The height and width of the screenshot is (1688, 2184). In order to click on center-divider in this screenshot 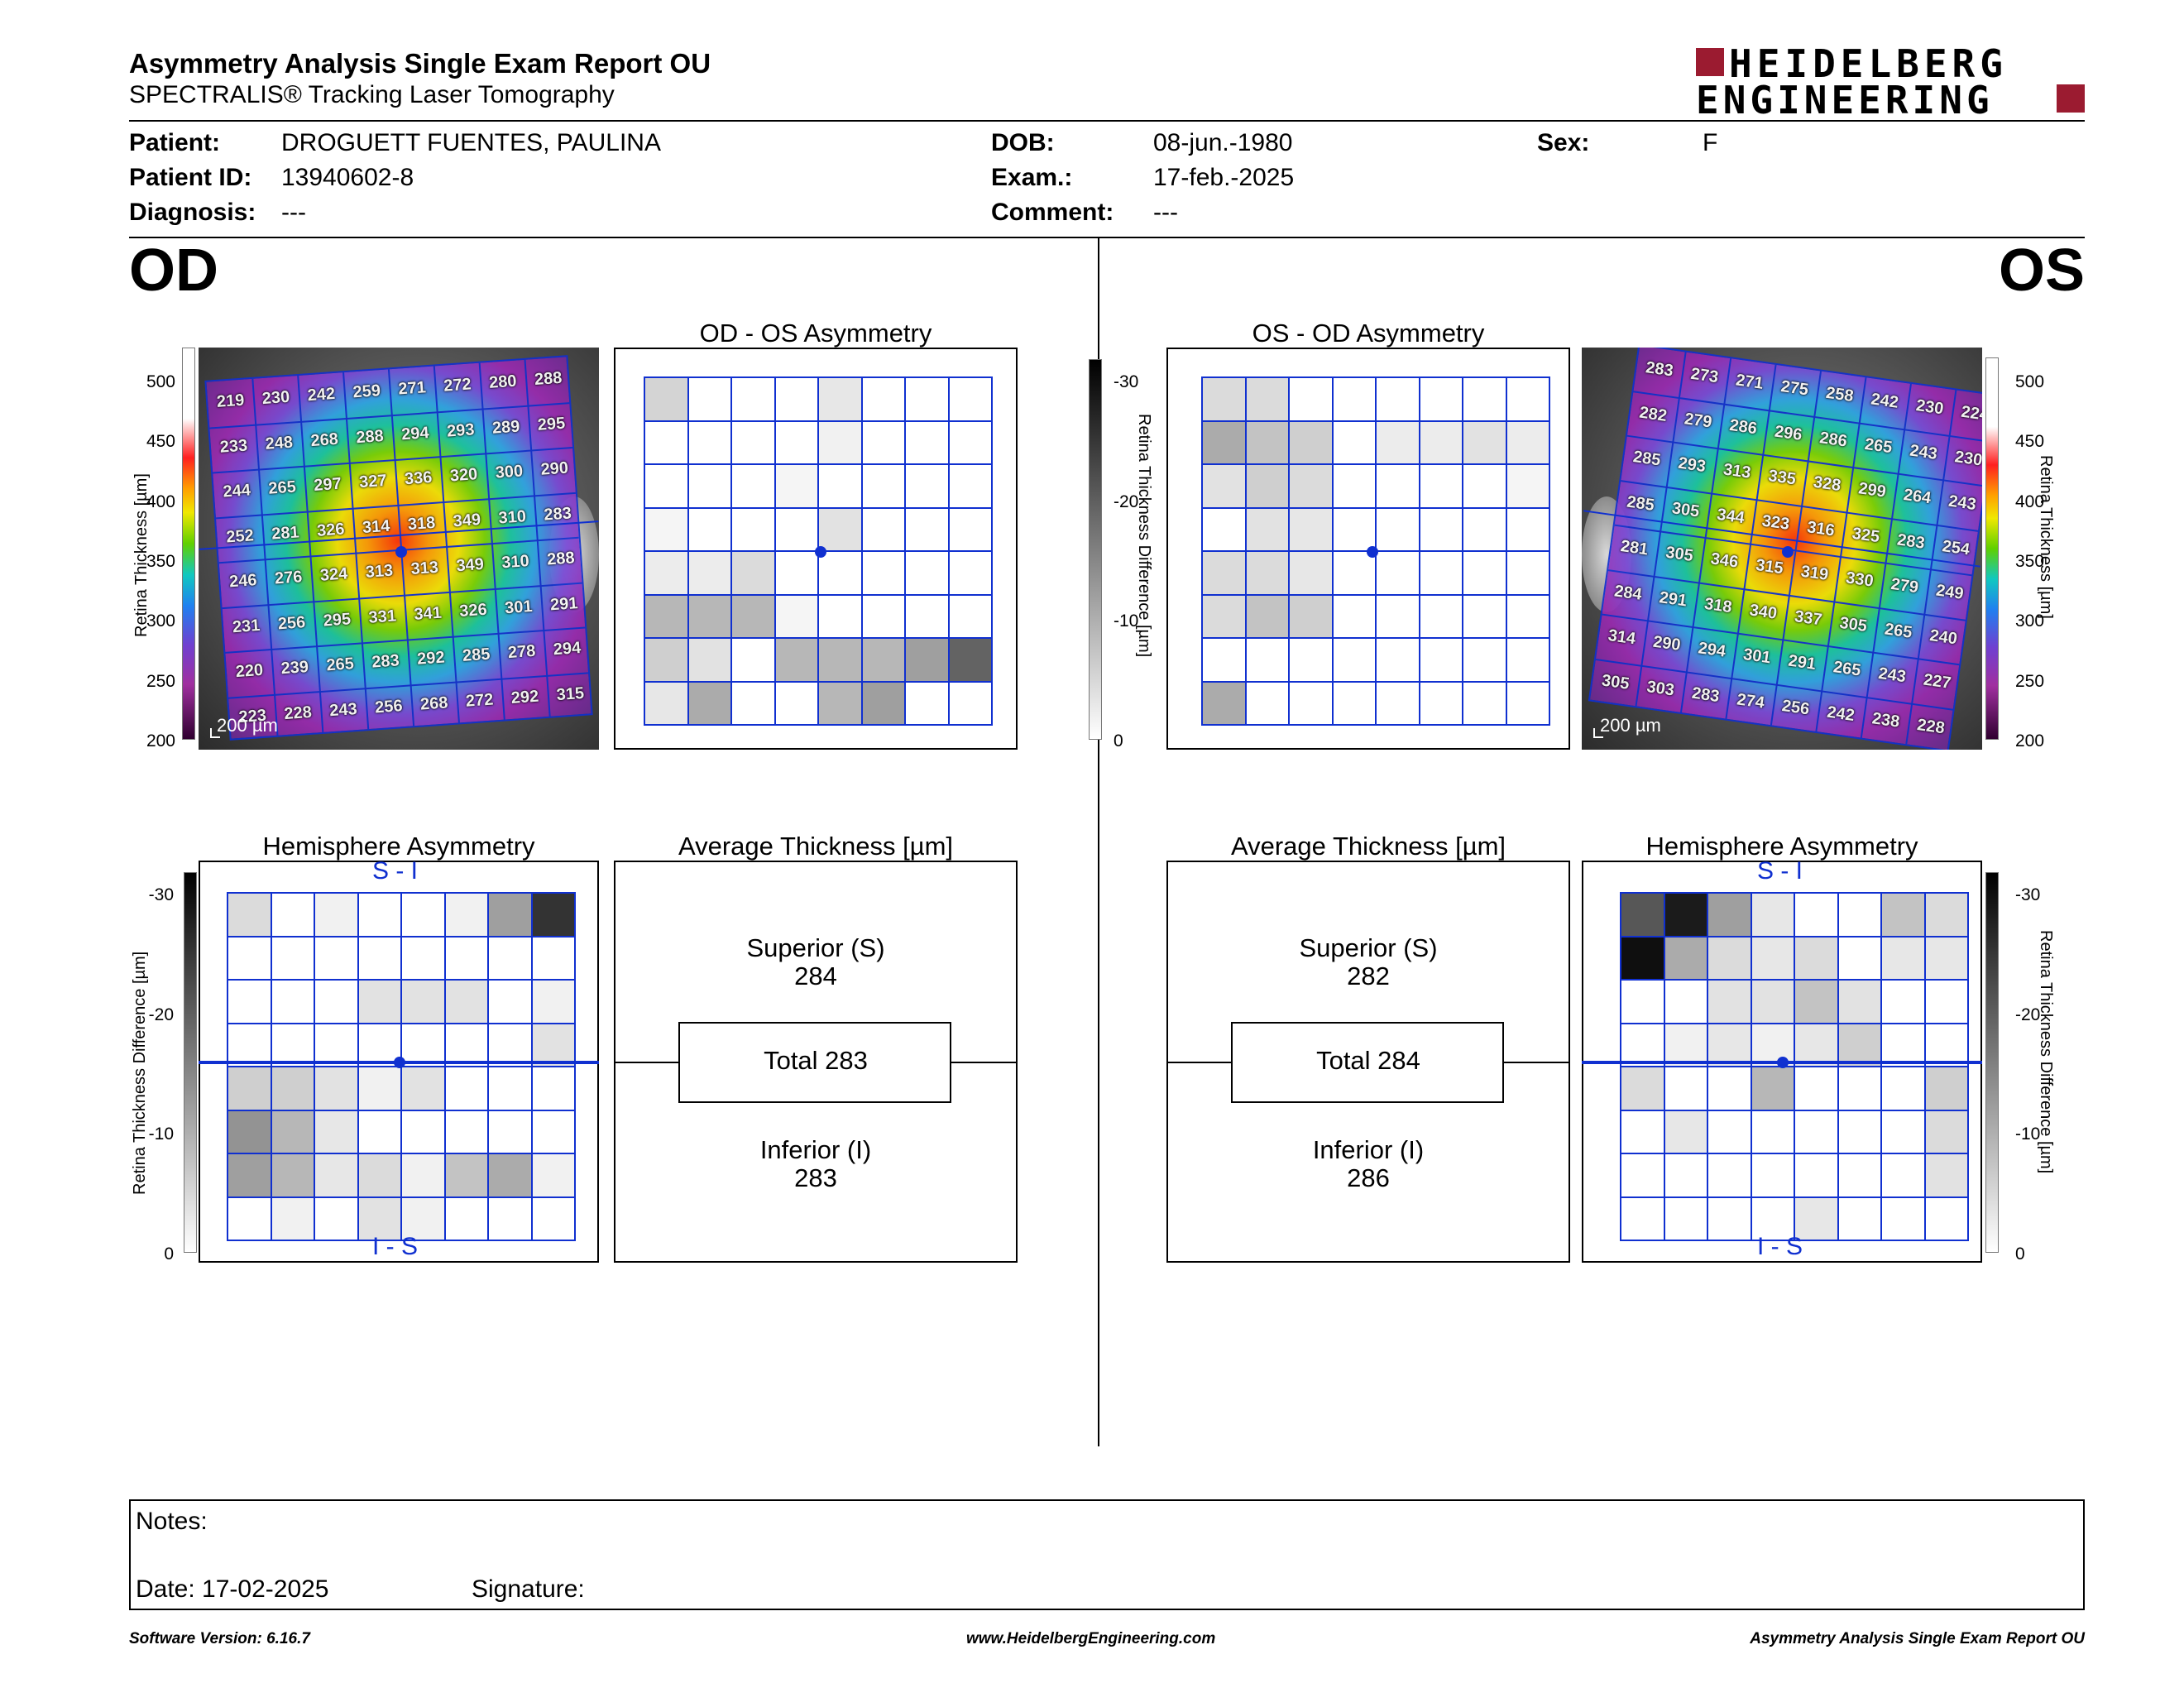, I will do `click(1098, 842)`.